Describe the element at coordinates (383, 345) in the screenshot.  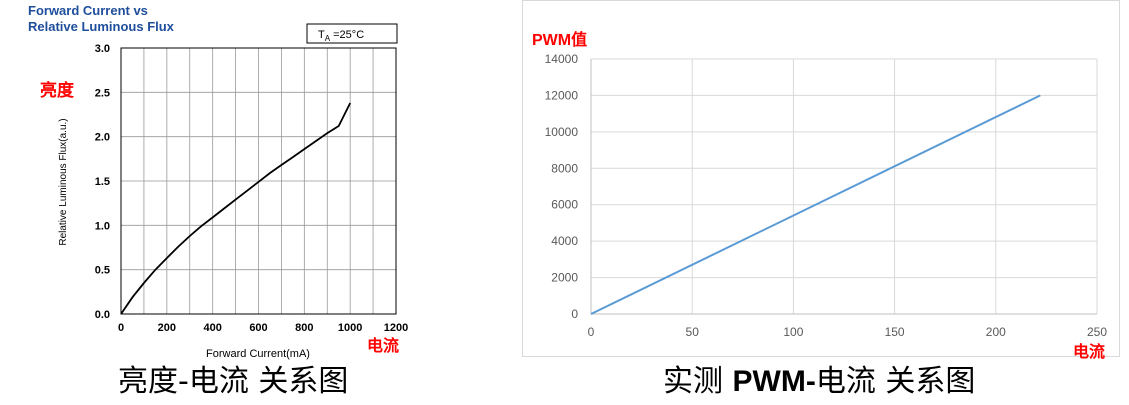
I see `left-corner-label: 电流` at that location.